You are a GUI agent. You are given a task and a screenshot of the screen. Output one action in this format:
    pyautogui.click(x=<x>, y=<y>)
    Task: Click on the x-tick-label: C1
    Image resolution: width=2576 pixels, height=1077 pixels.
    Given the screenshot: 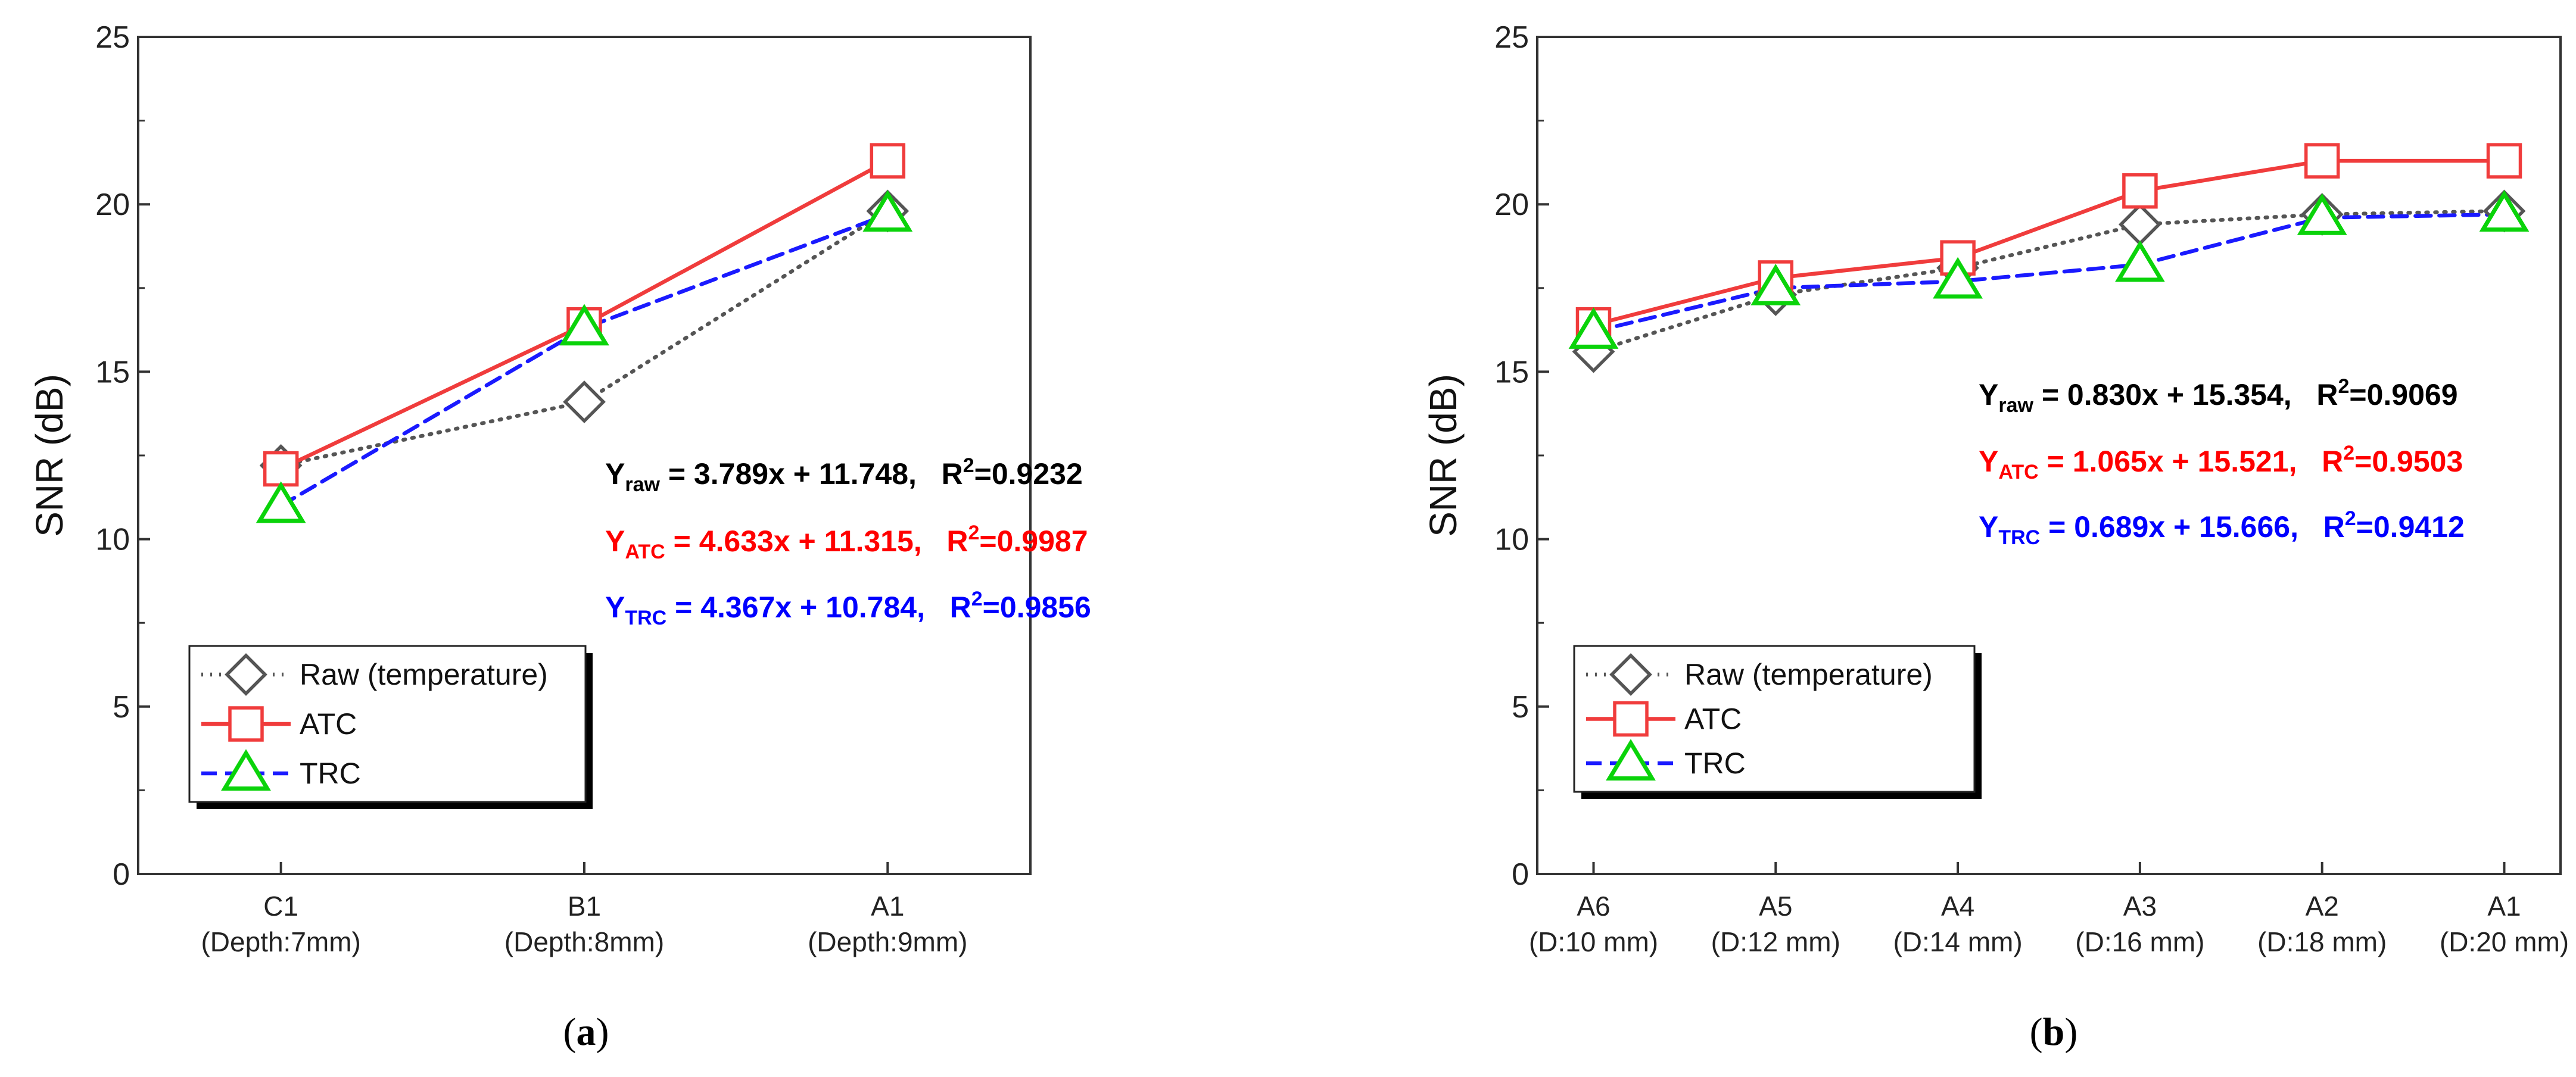 What is the action you would take?
    pyautogui.click(x=280, y=906)
    